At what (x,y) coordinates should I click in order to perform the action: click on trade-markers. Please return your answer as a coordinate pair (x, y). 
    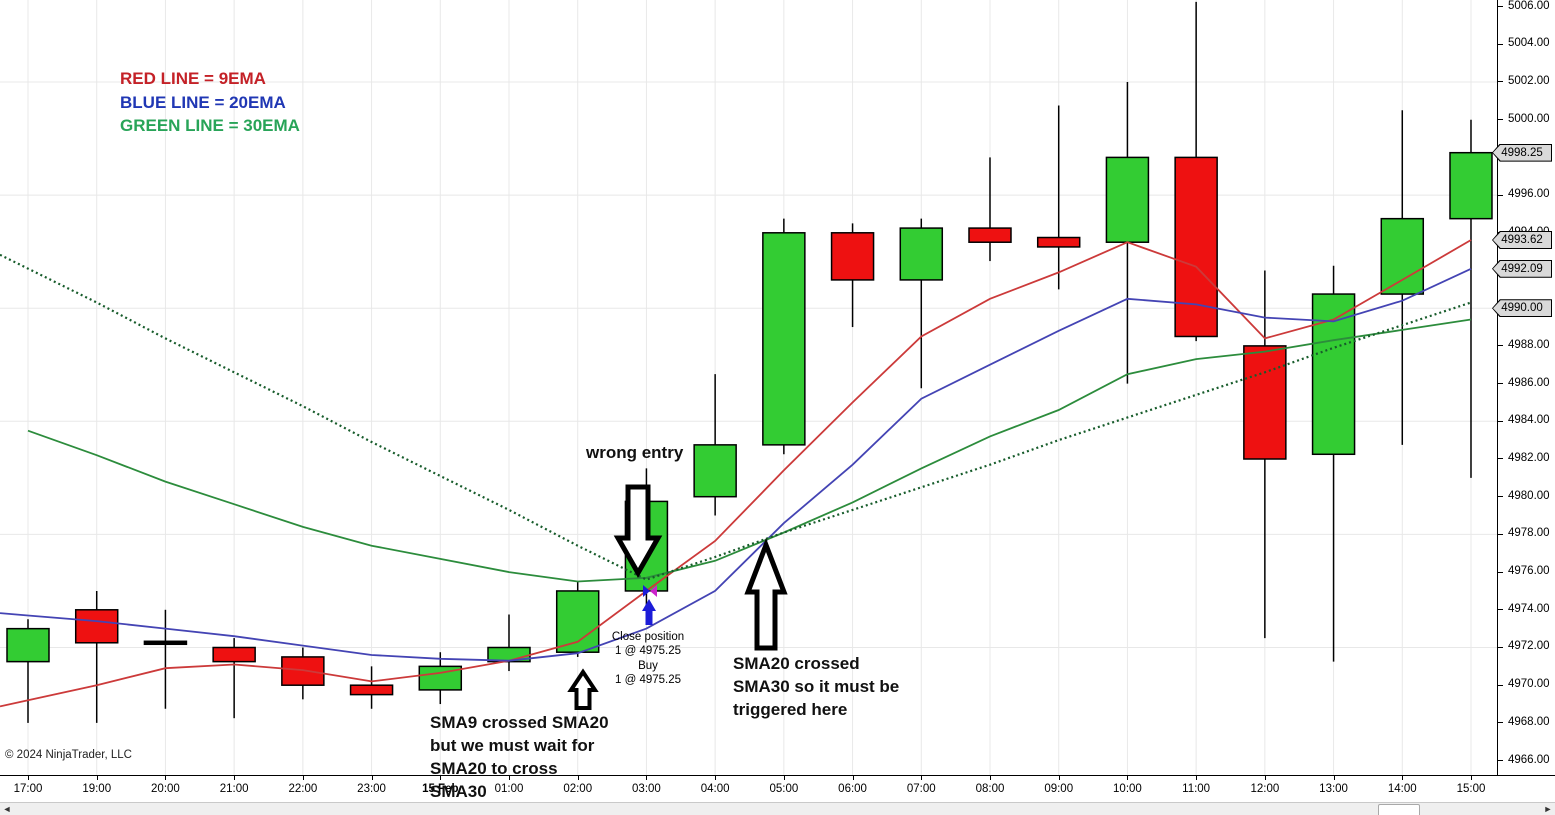
    Looking at the image, I should click on (649, 605).